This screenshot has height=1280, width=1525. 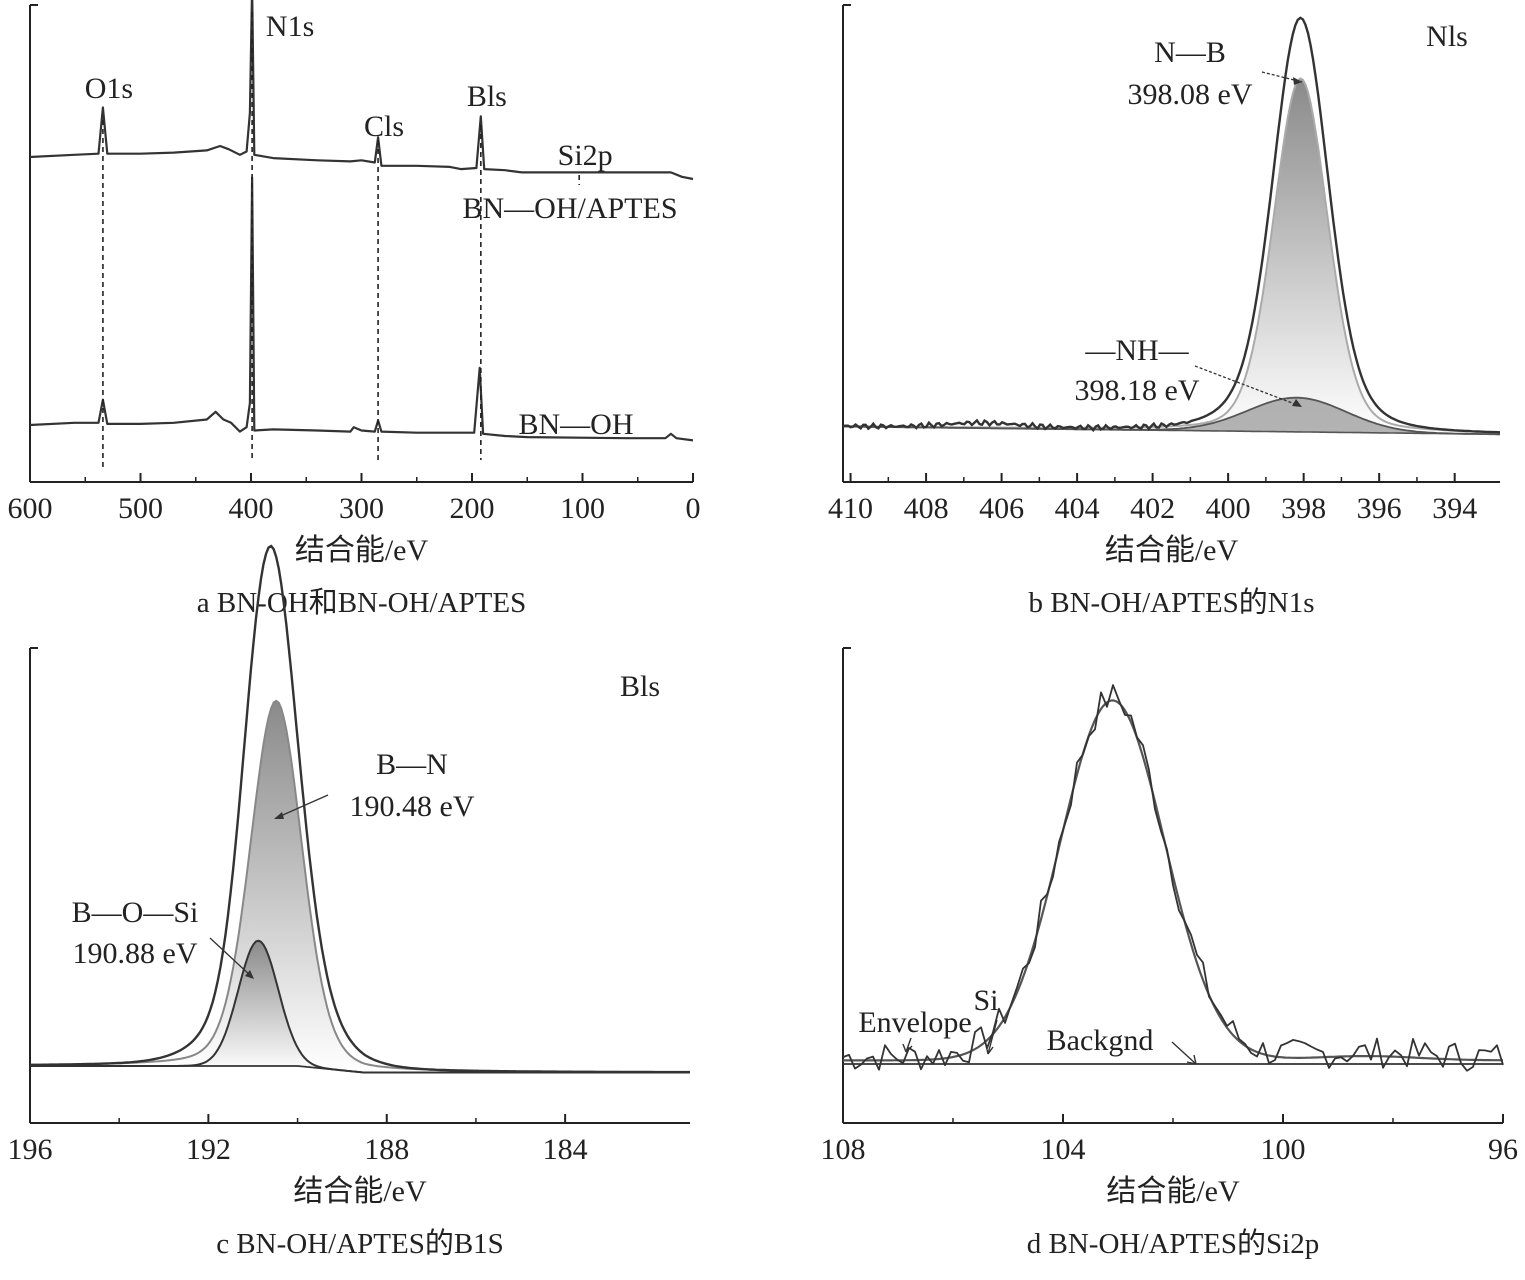 What do you see at coordinates (1190, 52) in the screenshot?
I see `component-label-n-b: N—B` at bounding box center [1190, 52].